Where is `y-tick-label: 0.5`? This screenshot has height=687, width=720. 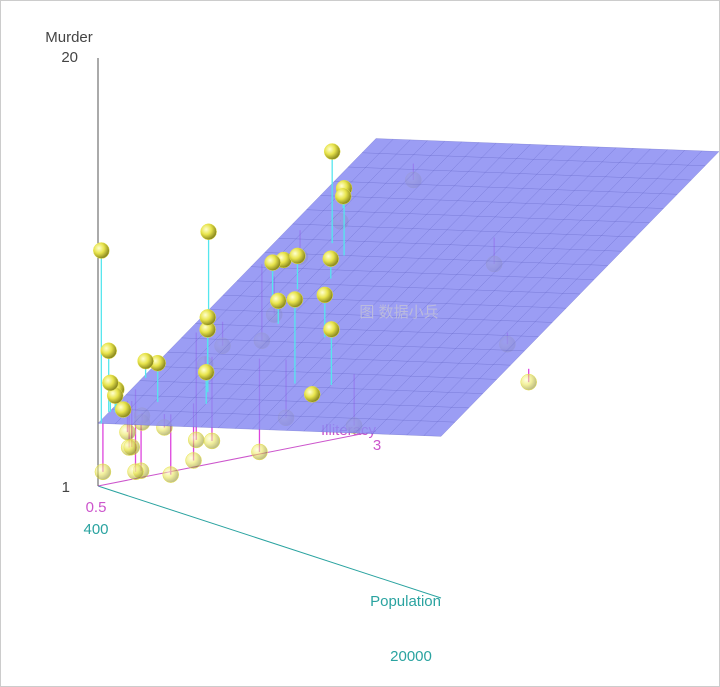 y-tick-label: 0.5 is located at coordinates (96, 507).